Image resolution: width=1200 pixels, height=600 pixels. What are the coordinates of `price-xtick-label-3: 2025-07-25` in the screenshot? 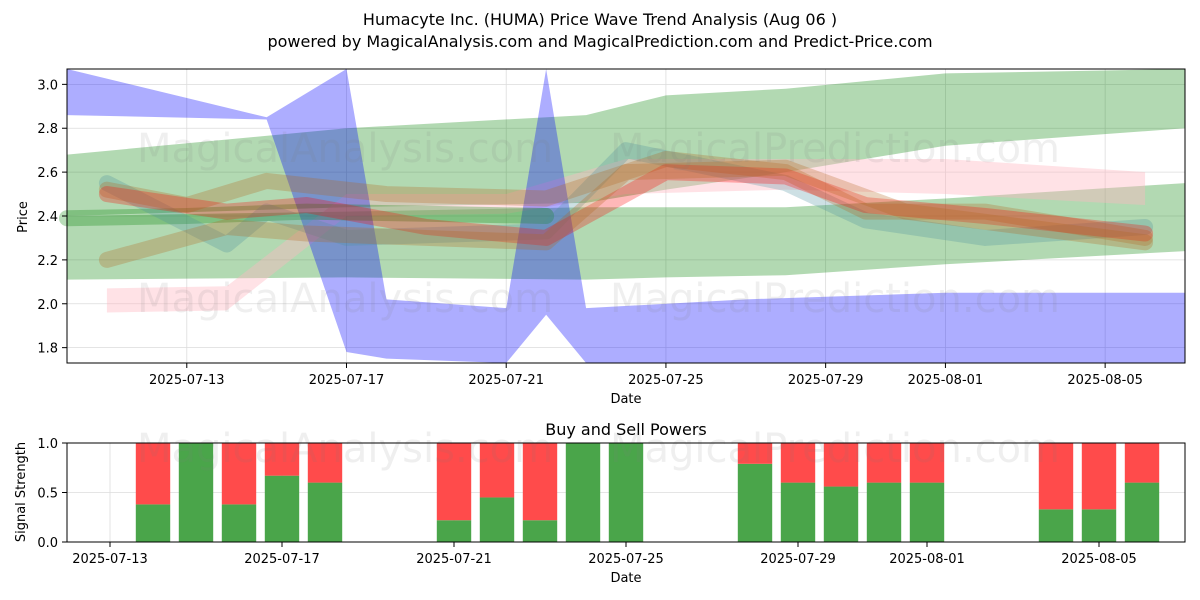 It's located at (666, 380).